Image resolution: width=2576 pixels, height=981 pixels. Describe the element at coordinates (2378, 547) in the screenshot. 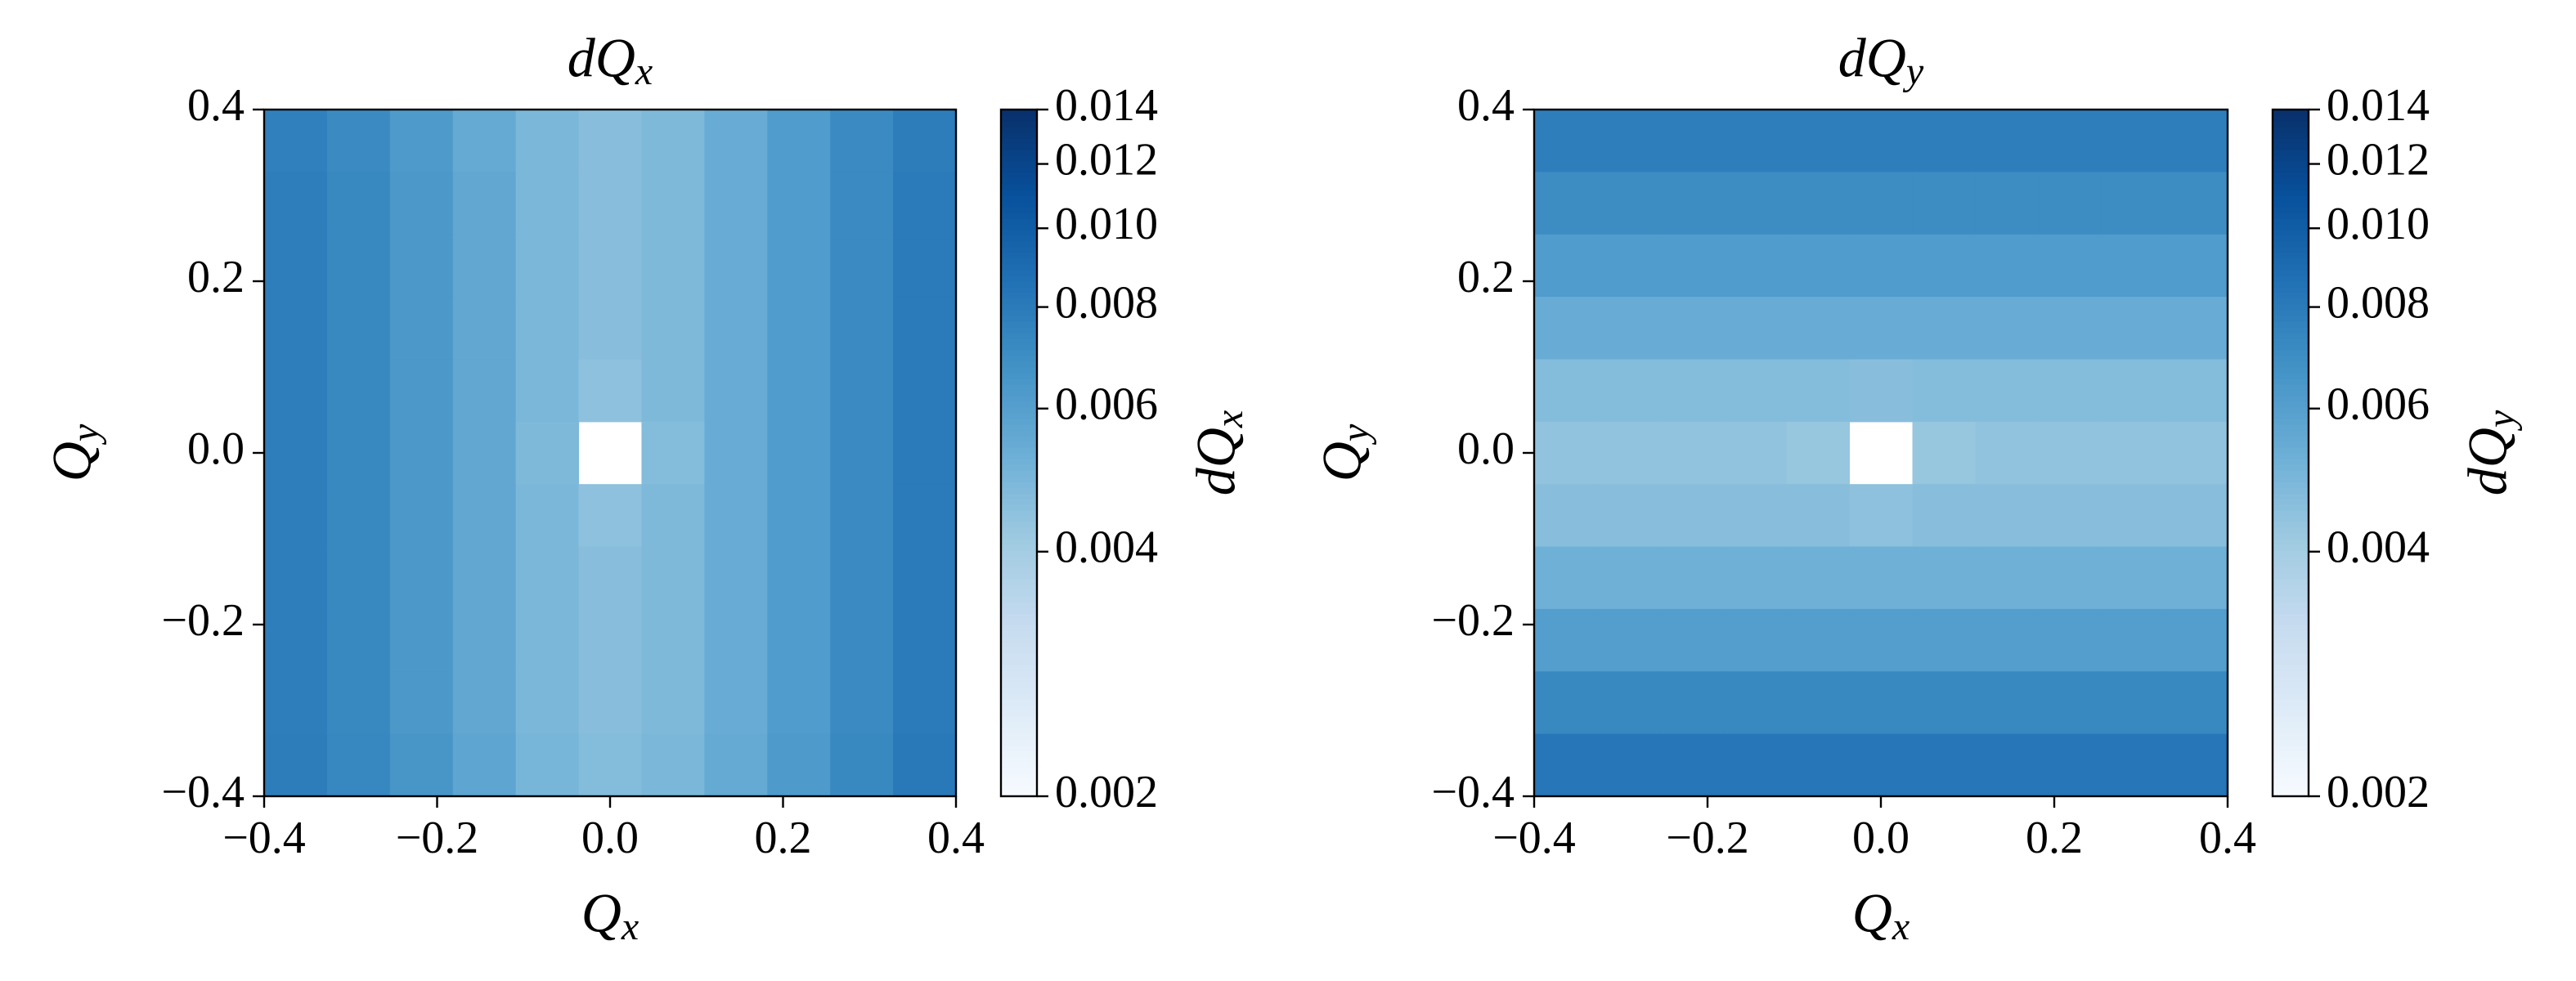

I see `colorbar-tick-label: 0.004` at that location.